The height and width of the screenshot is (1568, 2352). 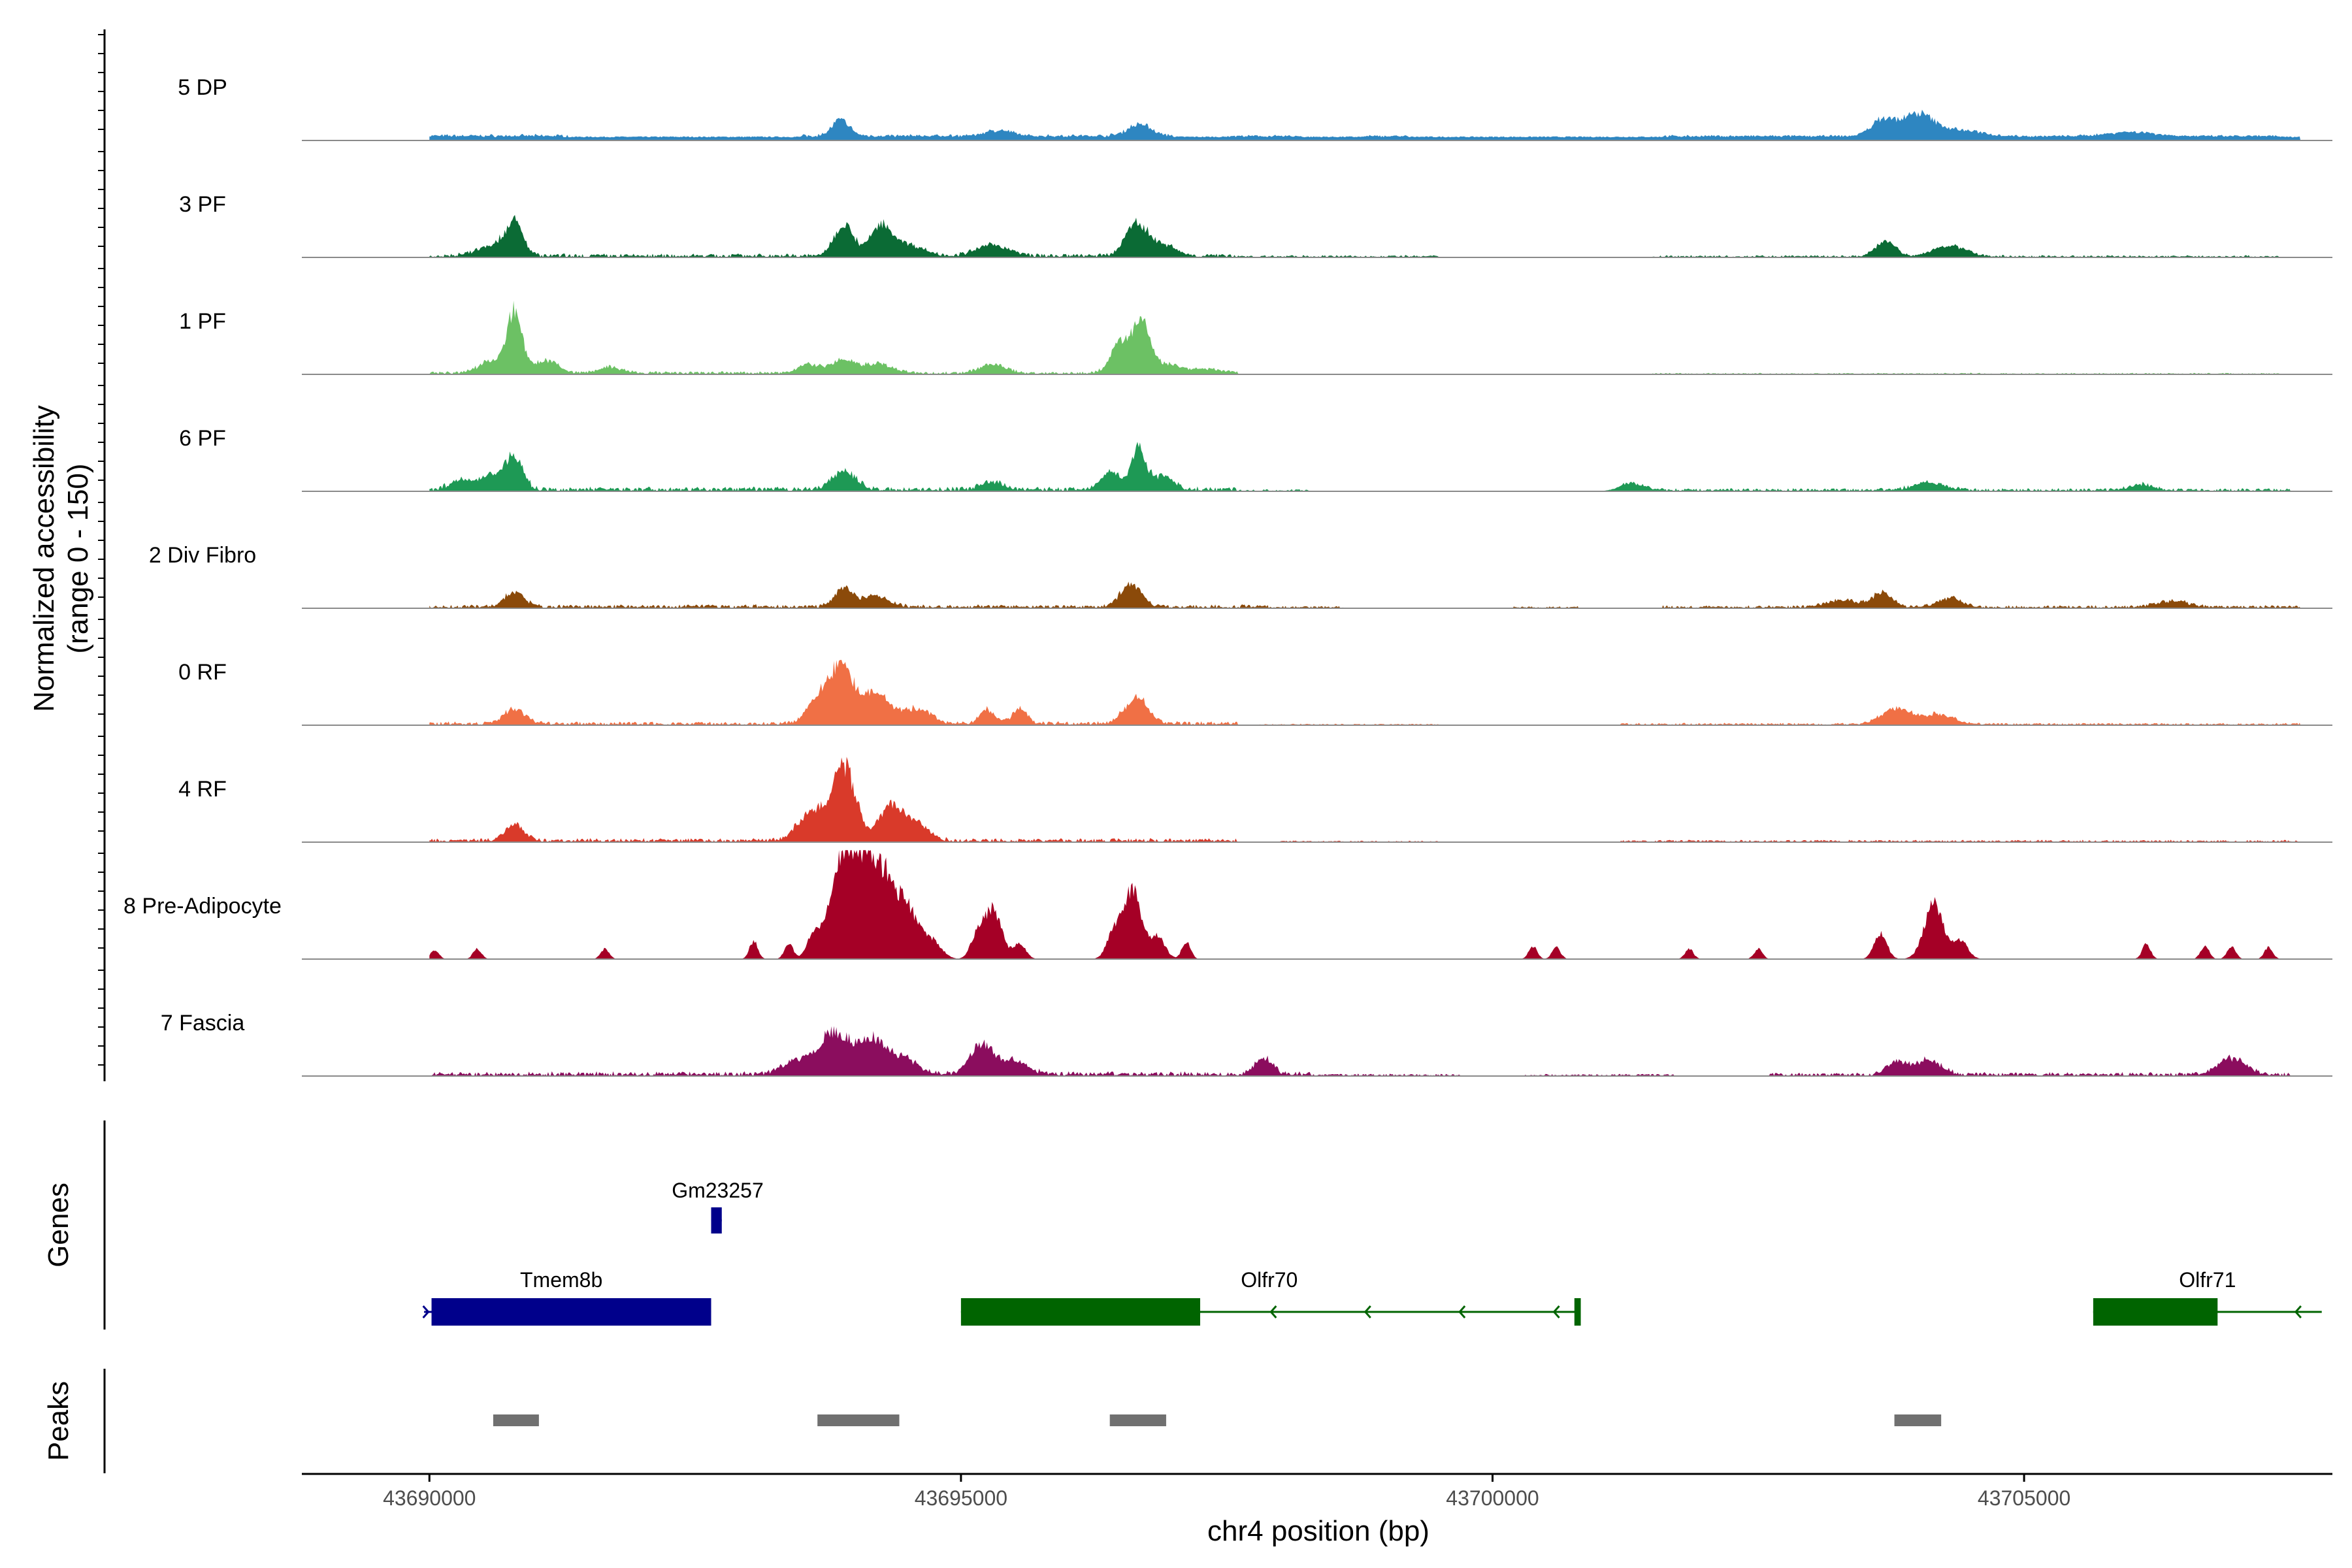 What do you see at coordinates (202, 672) in the screenshot?
I see `track-label: 0 RF` at bounding box center [202, 672].